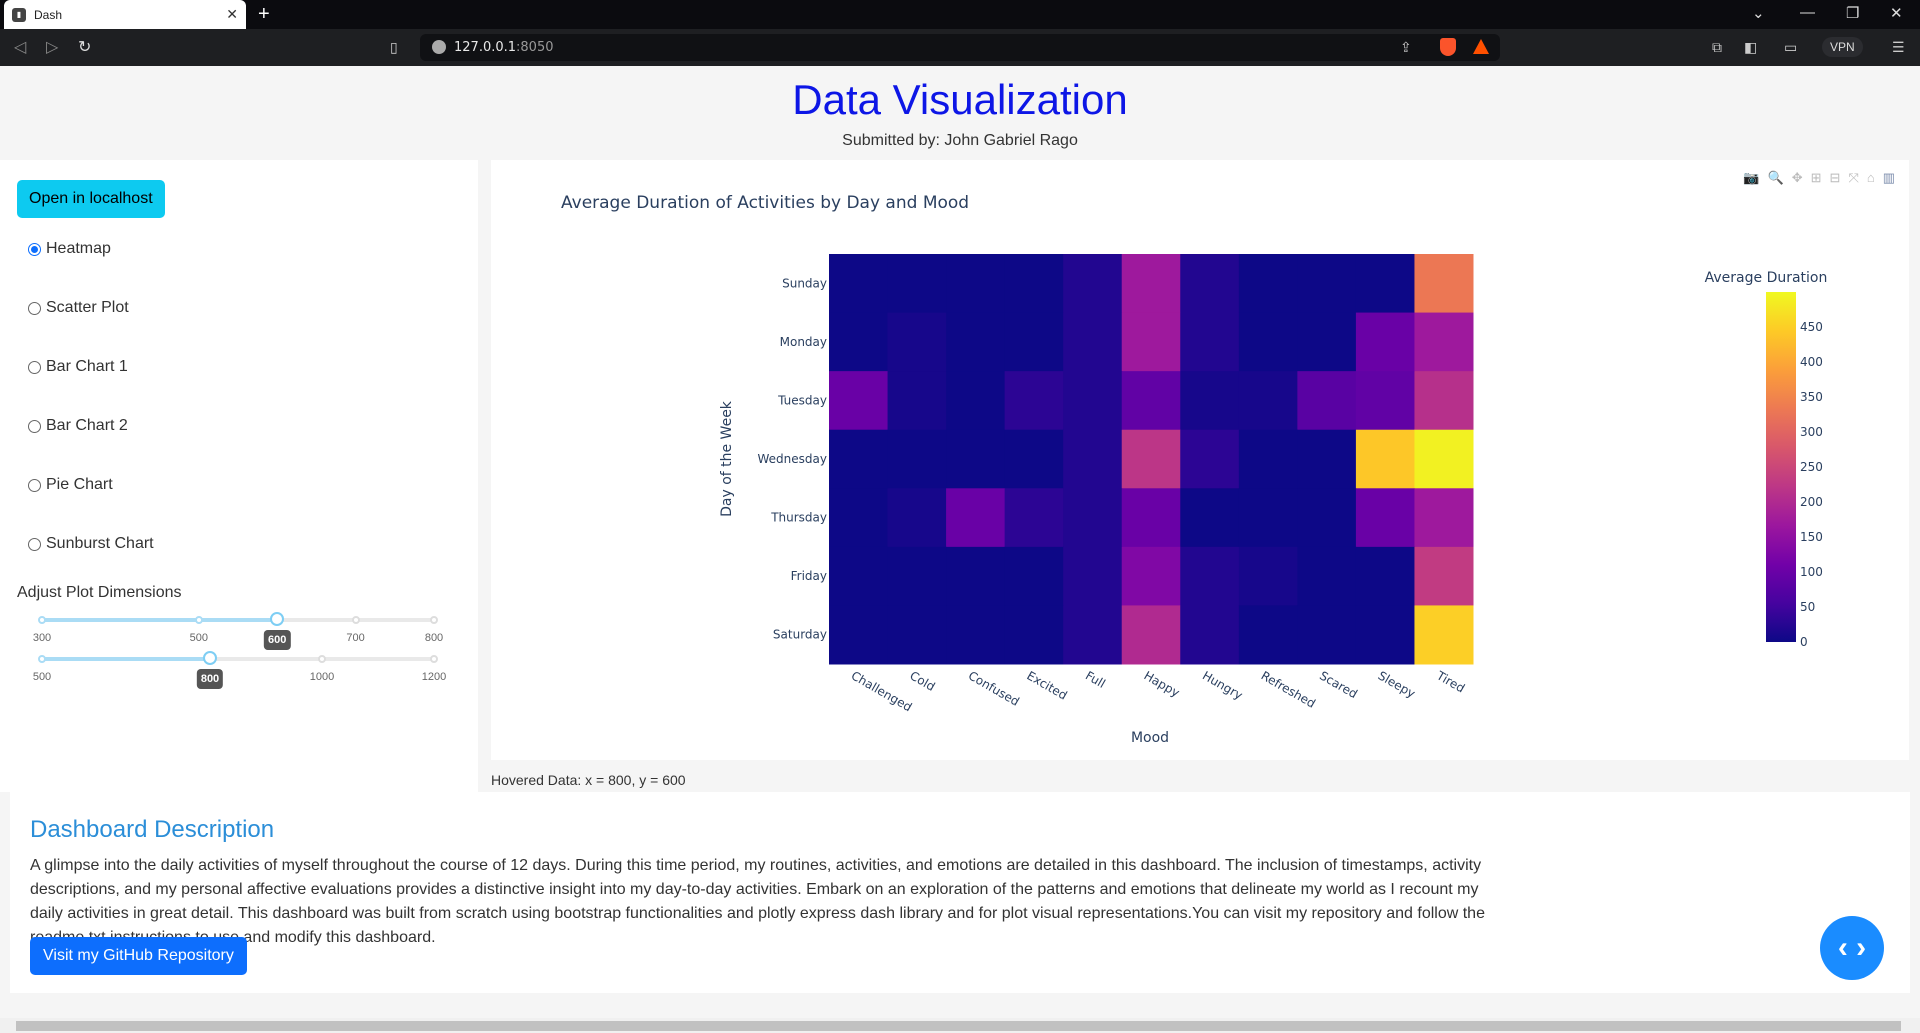 This screenshot has width=1920, height=1033. Describe the element at coordinates (91, 544) in the screenshot. I see `radio-sunburst-chart: Sunburst Chart` at that location.